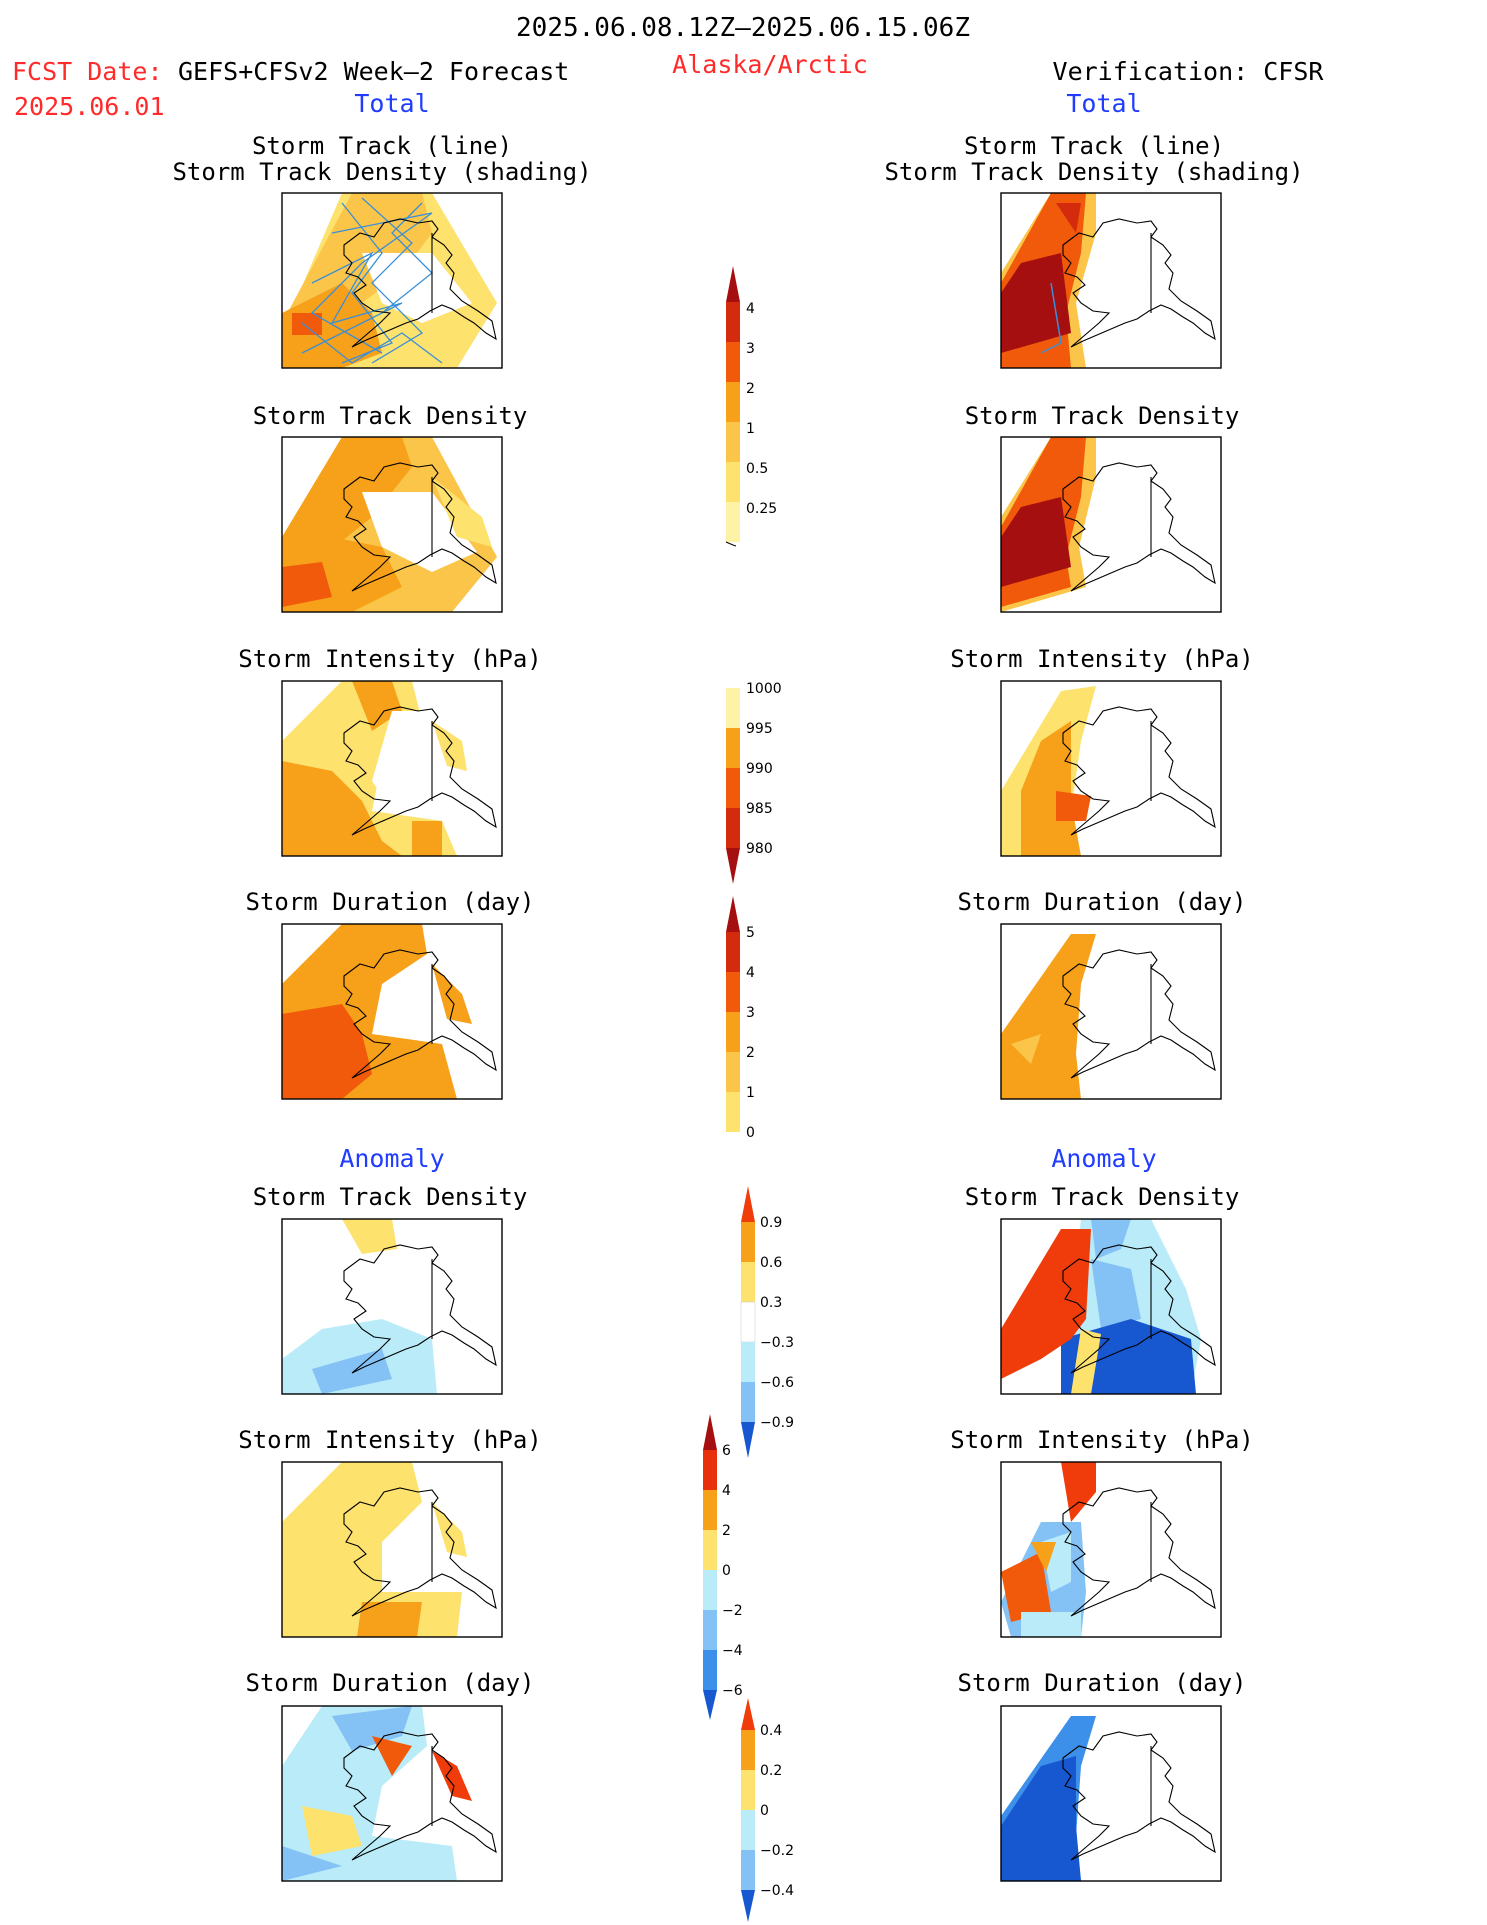 The height and width of the screenshot is (1925, 1487). What do you see at coordinates (1102, 902) in the screenshot?
I see `title-r4-duration: Storm Duration (day)` at bounding box center [1102, 902].